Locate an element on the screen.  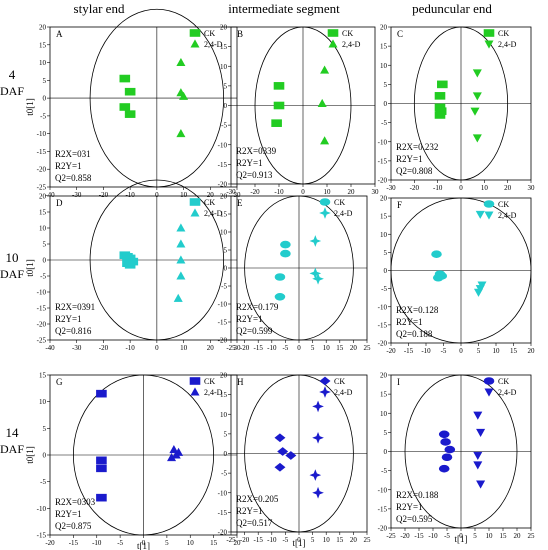
panel-letter: C is located at coordinates (400, 34).